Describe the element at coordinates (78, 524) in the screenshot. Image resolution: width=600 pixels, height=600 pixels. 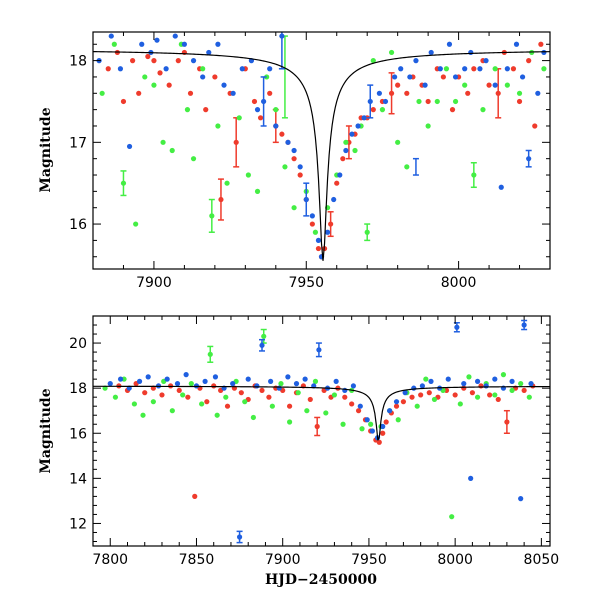
I see `bottom-y-tick-label: 12` at that location.